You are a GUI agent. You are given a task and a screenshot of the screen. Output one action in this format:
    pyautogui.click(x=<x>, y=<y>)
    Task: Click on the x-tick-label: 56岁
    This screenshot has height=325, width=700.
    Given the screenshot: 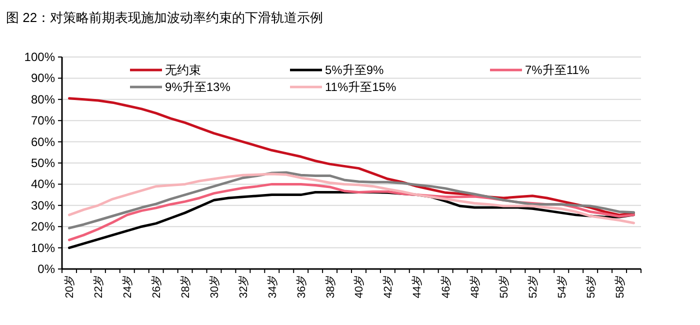 What is the action you would take?
    pyautogui.click(x=591, y=286)
    